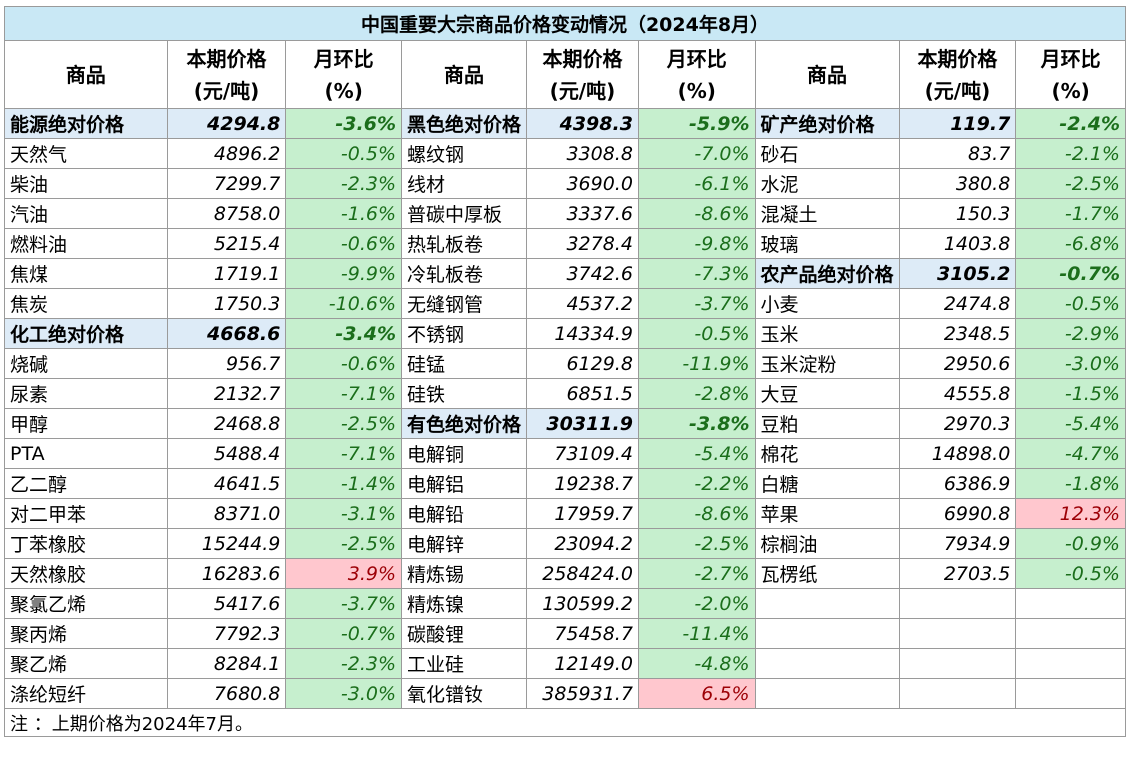 Image resolution: width=1126 pixels, height=764 pixels. Describe the element at coordinates (827, 483) in the screenshot. I see `commodity-name: 白糖` at that location.